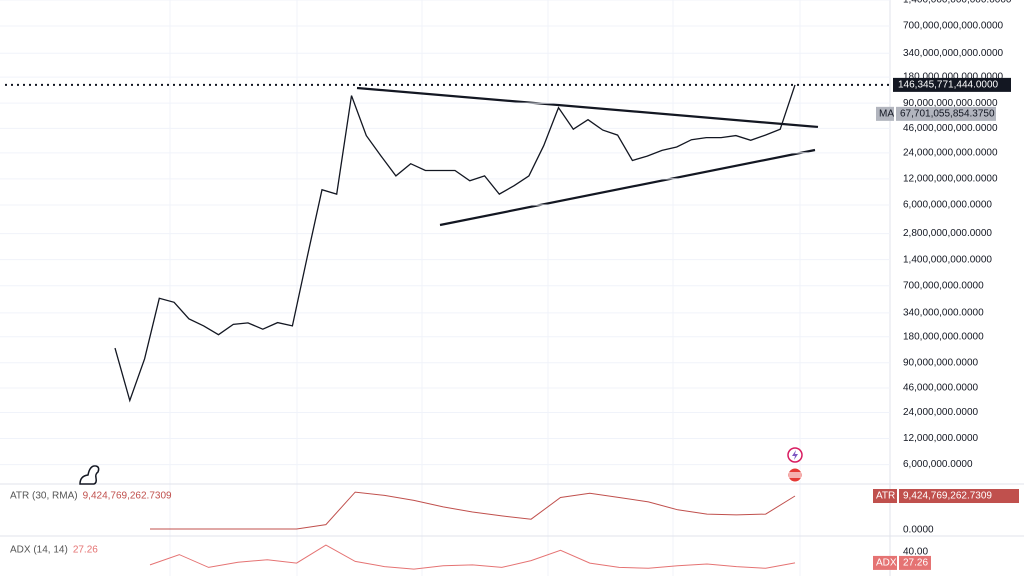 The height and width of the screenshot is (576, 1024). What do you see at coordinates (941, 438) in the screenshot?
I see `y-tick-label: 12,000,000.0000` at bounding box center [941, 438].